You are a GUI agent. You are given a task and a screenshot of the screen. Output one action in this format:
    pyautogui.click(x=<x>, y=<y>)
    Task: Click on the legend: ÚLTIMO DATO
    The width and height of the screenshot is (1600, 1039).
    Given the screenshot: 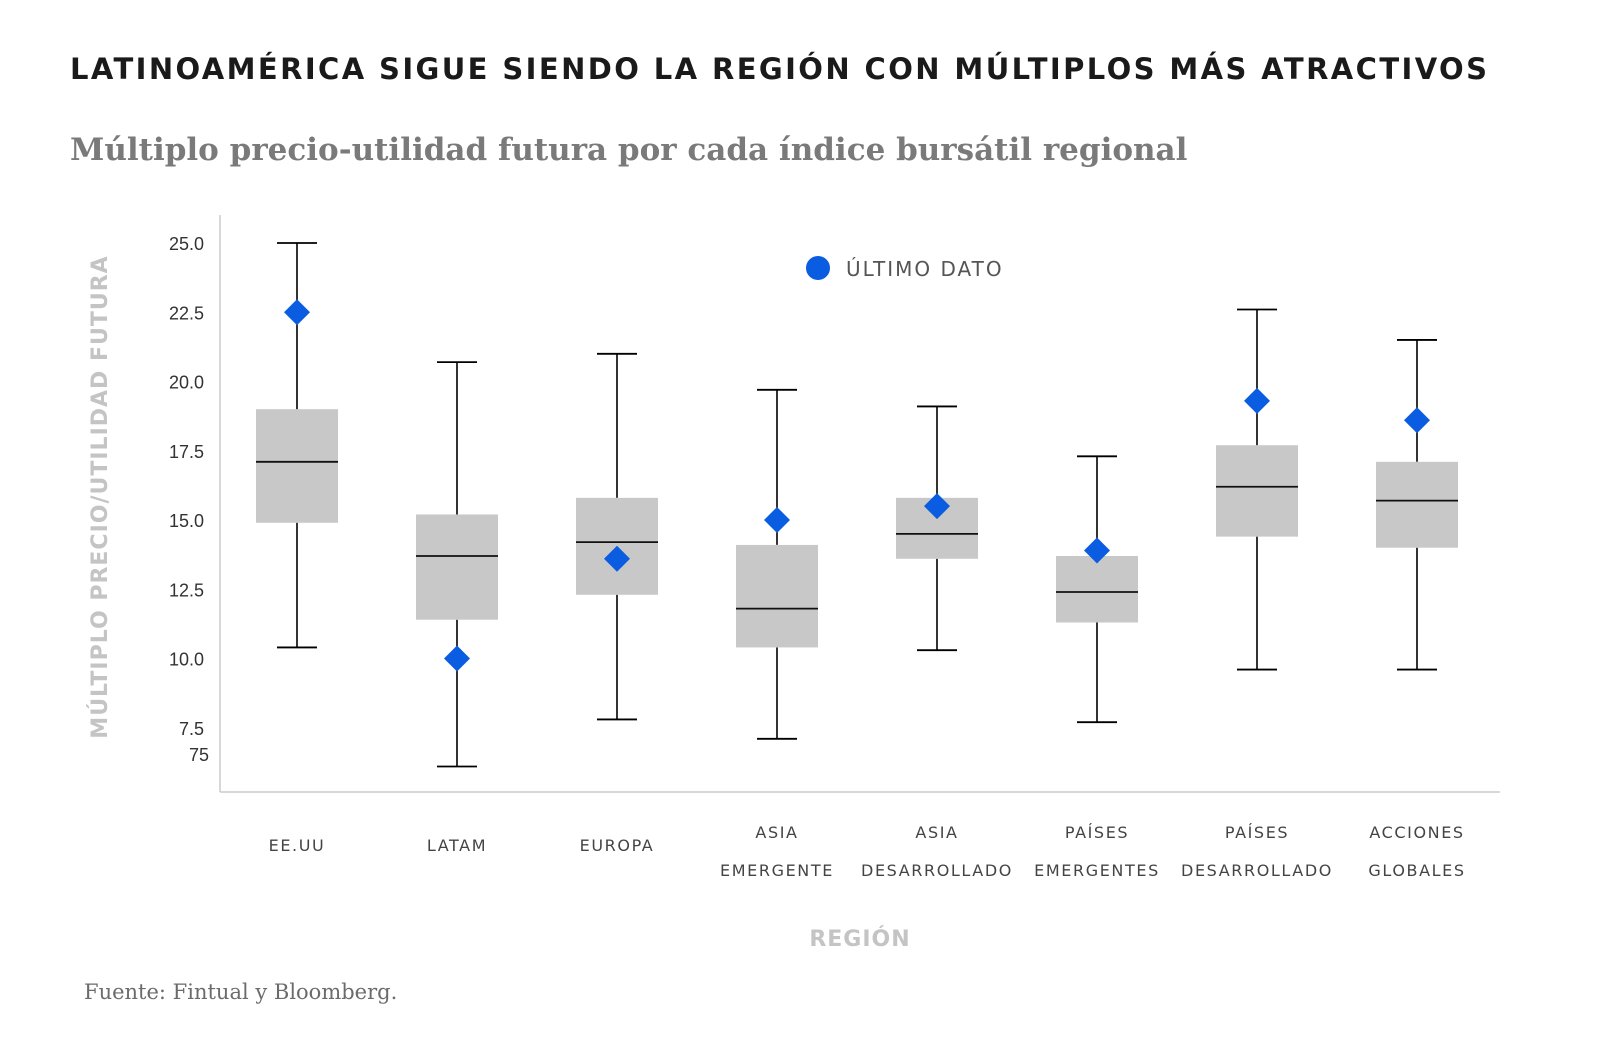 What is the action you would take?
    pyautogui.click(x=905, y=268)
    